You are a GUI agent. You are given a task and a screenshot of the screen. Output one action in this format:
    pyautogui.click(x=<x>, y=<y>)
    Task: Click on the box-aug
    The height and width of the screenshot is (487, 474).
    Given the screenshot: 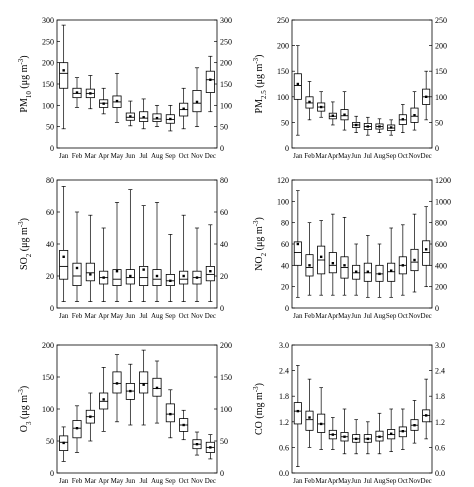 What is the action you would take?
    pyautogui.click(x=157, y=392)
    